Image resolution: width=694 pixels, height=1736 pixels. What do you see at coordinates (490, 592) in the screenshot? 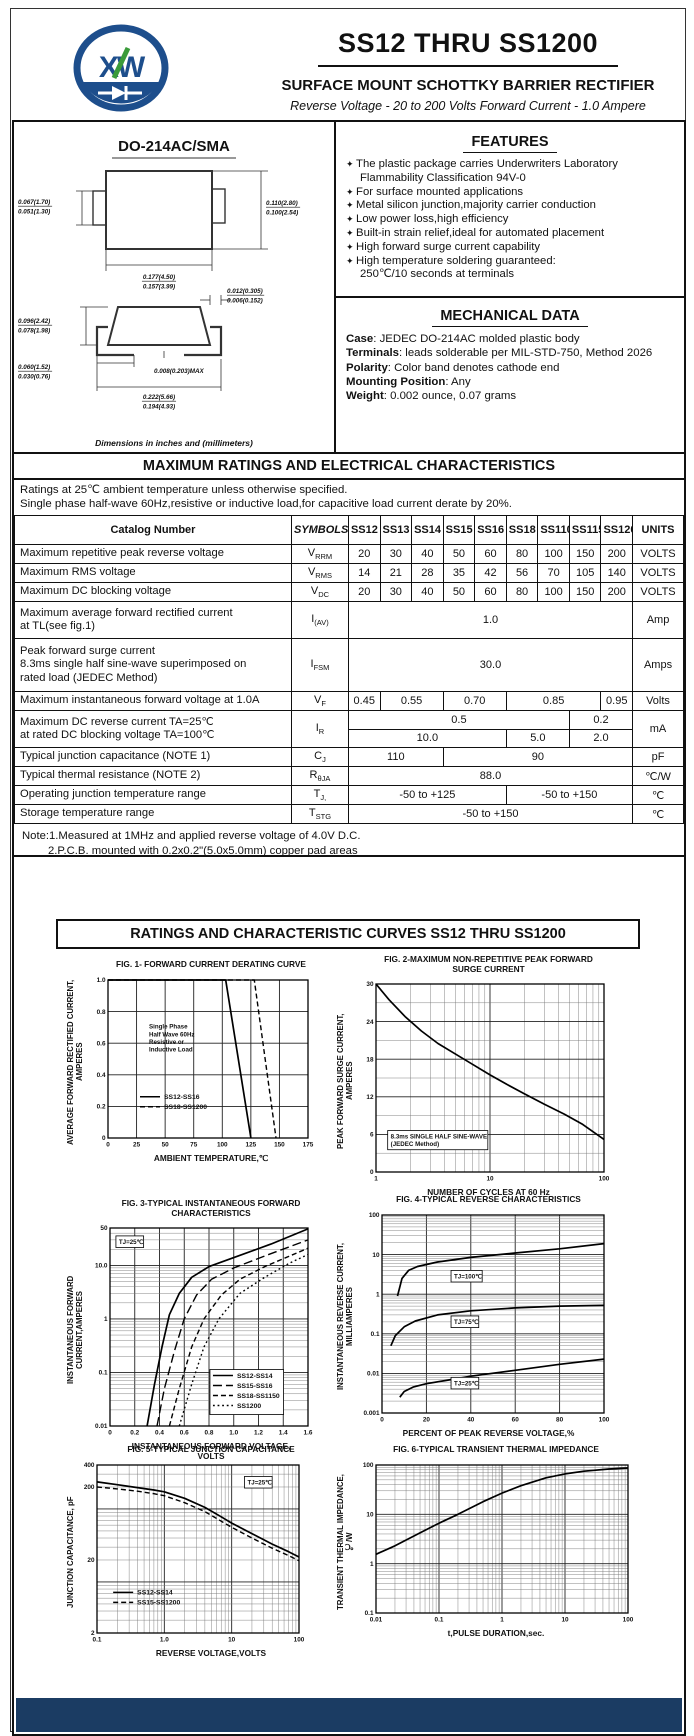
I see `value-cell: 60` at bounding box center [490, 592].